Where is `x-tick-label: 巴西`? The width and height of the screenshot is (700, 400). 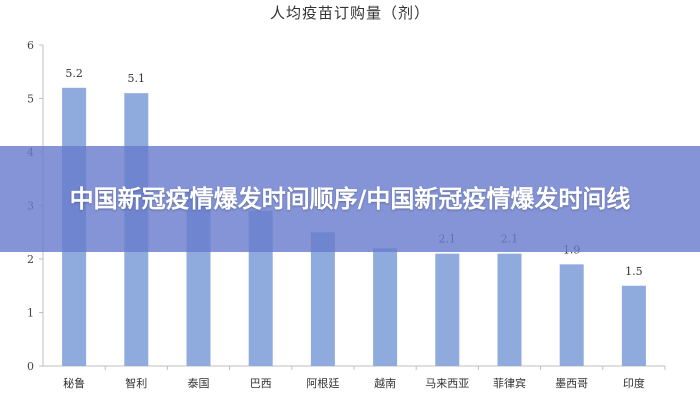 x-tick-label: 巴西 is located at coordinates (261, 383).